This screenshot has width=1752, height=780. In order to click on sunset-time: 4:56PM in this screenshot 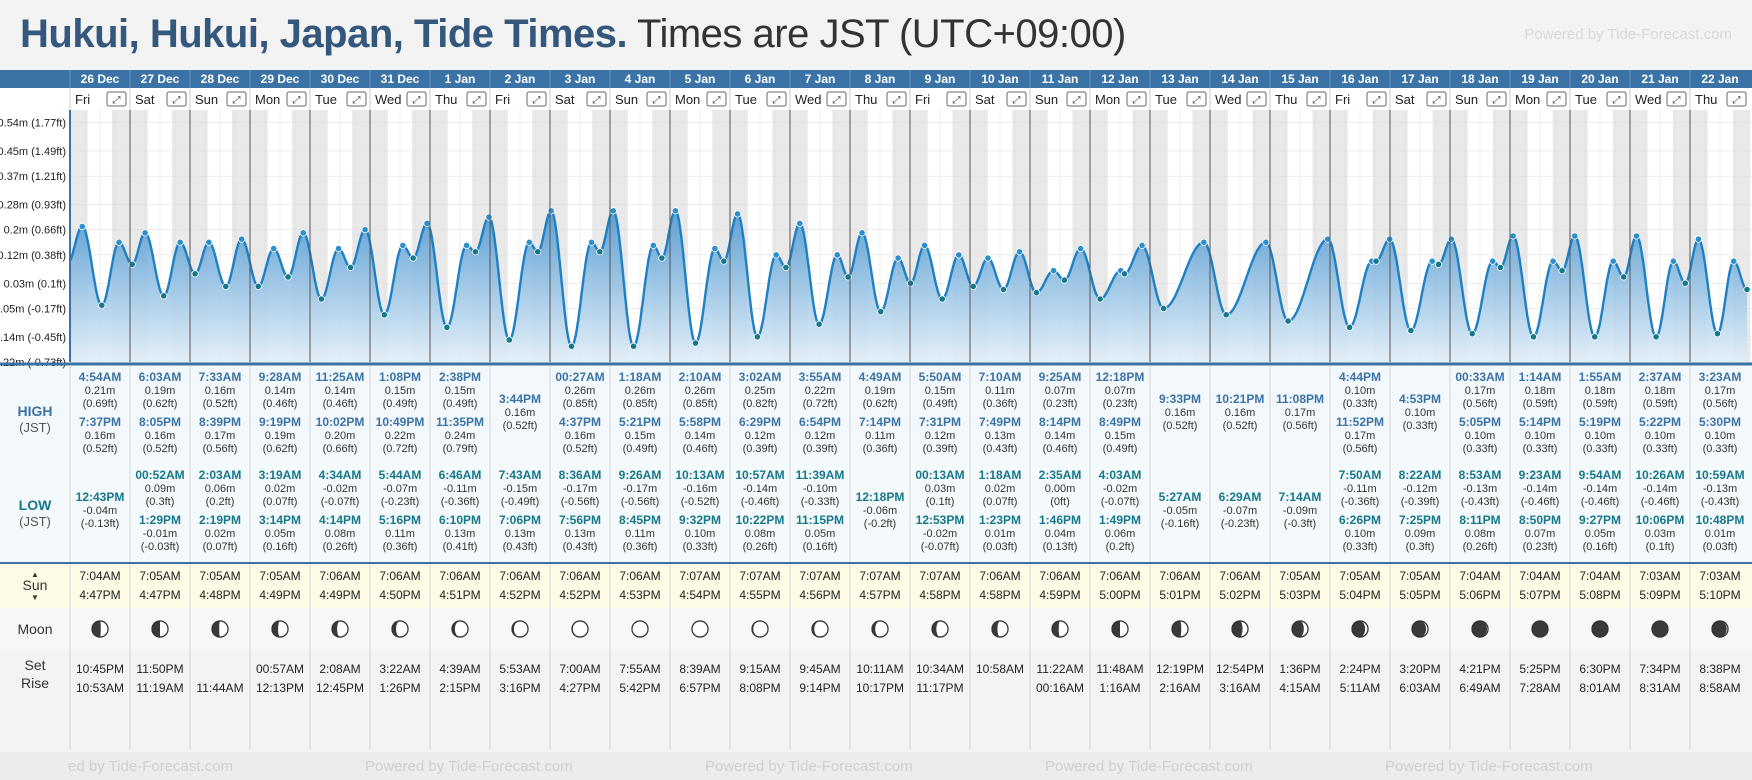, I will do `click(819, 595)`.